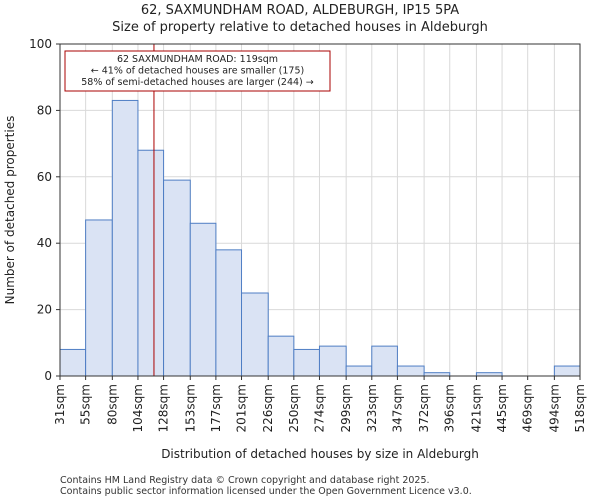 The width and height of the screenshot is (600, 500). I want to click on bar-226sqm, so click(281, 356).